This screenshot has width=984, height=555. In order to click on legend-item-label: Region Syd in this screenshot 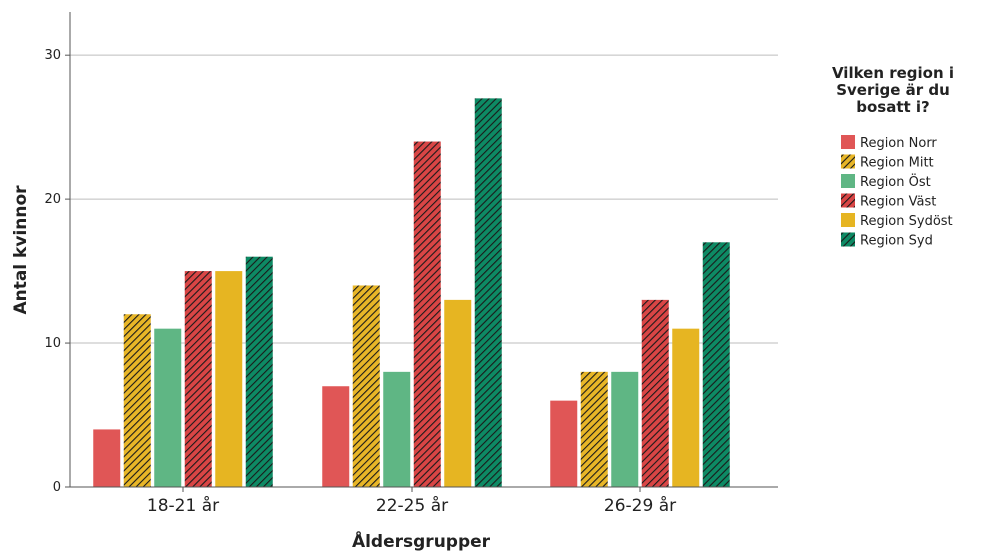, I will do `click(896, 241)`.